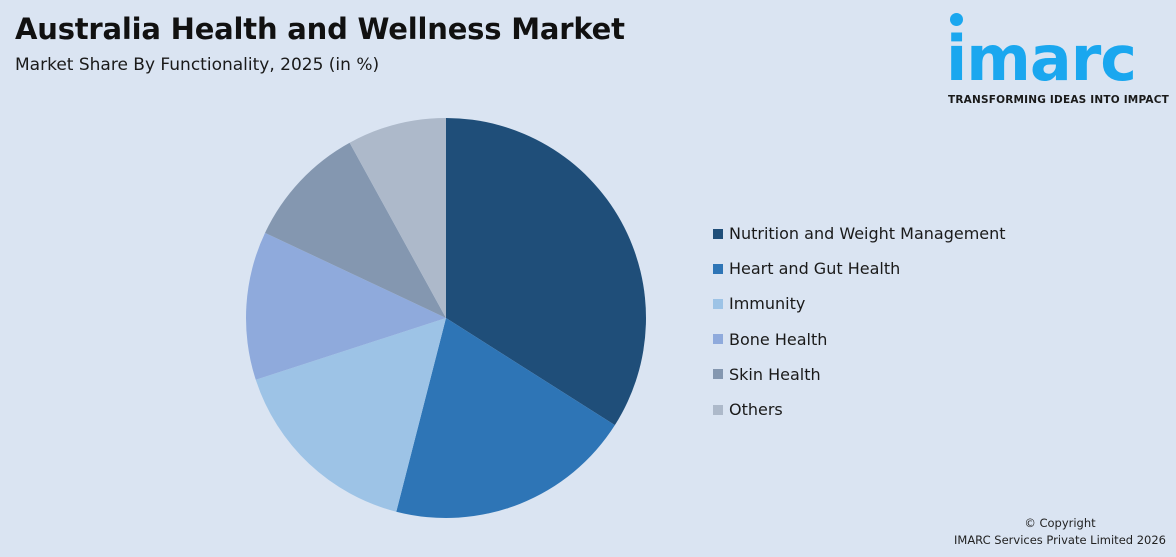 The image size is (1176, 557). I want to click on pie-slice-bone-health, so click(346, 306).